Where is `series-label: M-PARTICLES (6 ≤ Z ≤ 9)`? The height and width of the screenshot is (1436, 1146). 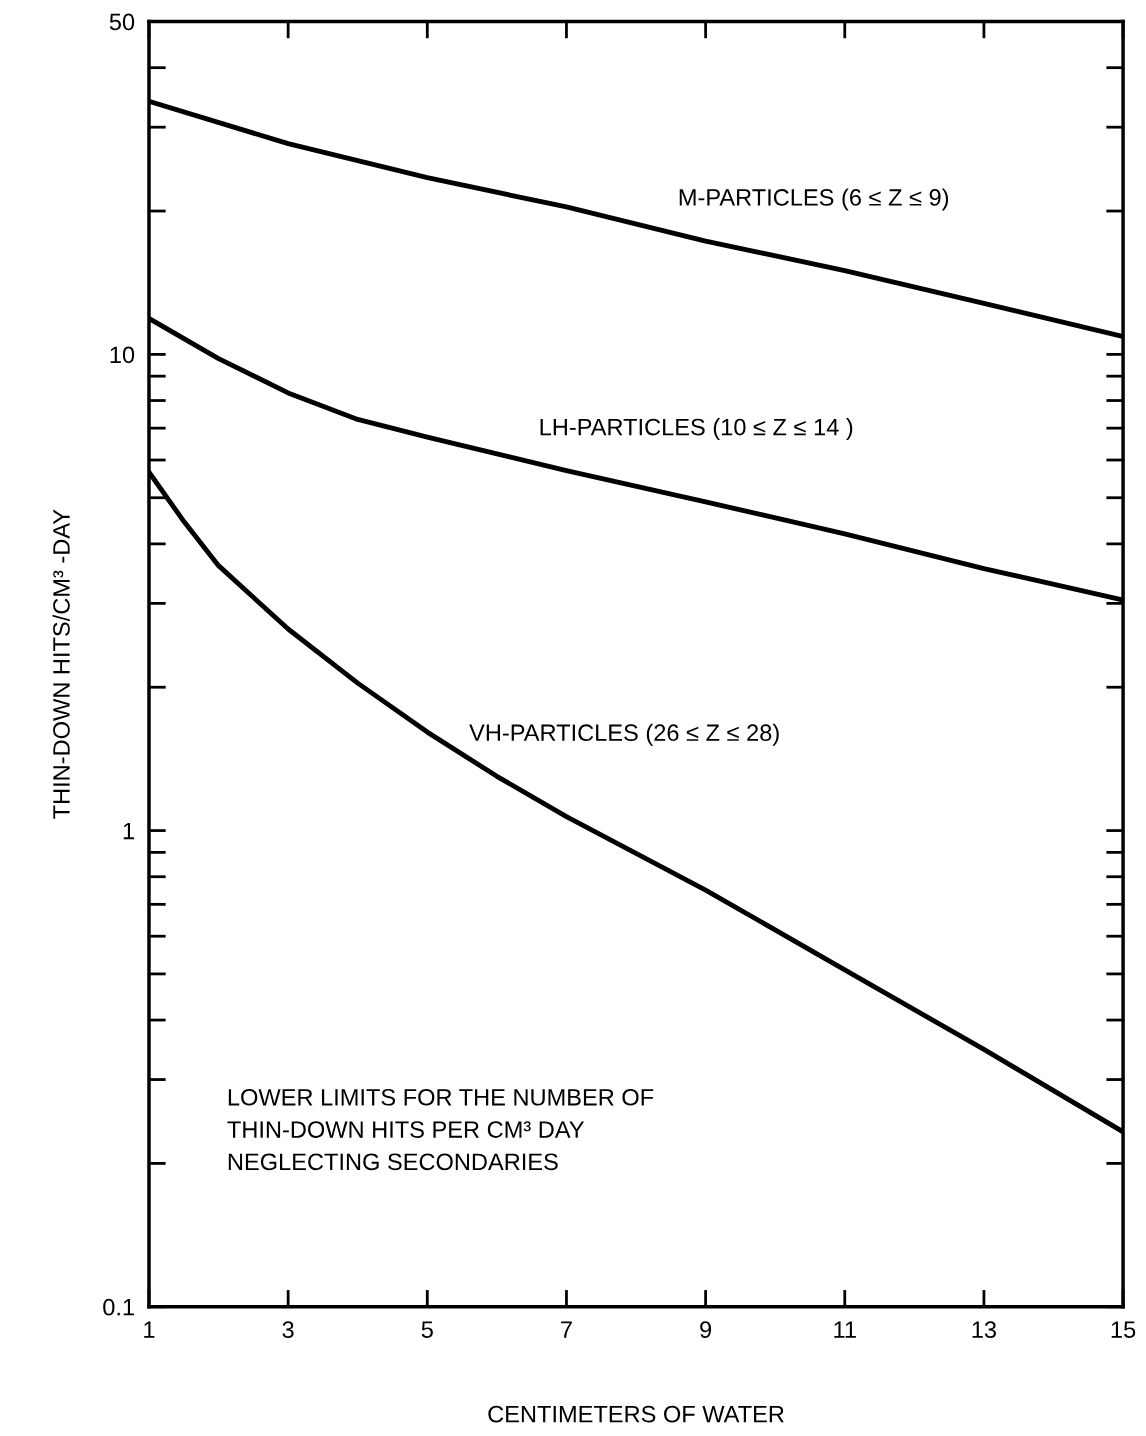
series-label: M-PARTICLES (6 ≤ Z ≤ 9) is located at coordinates (814, 199).